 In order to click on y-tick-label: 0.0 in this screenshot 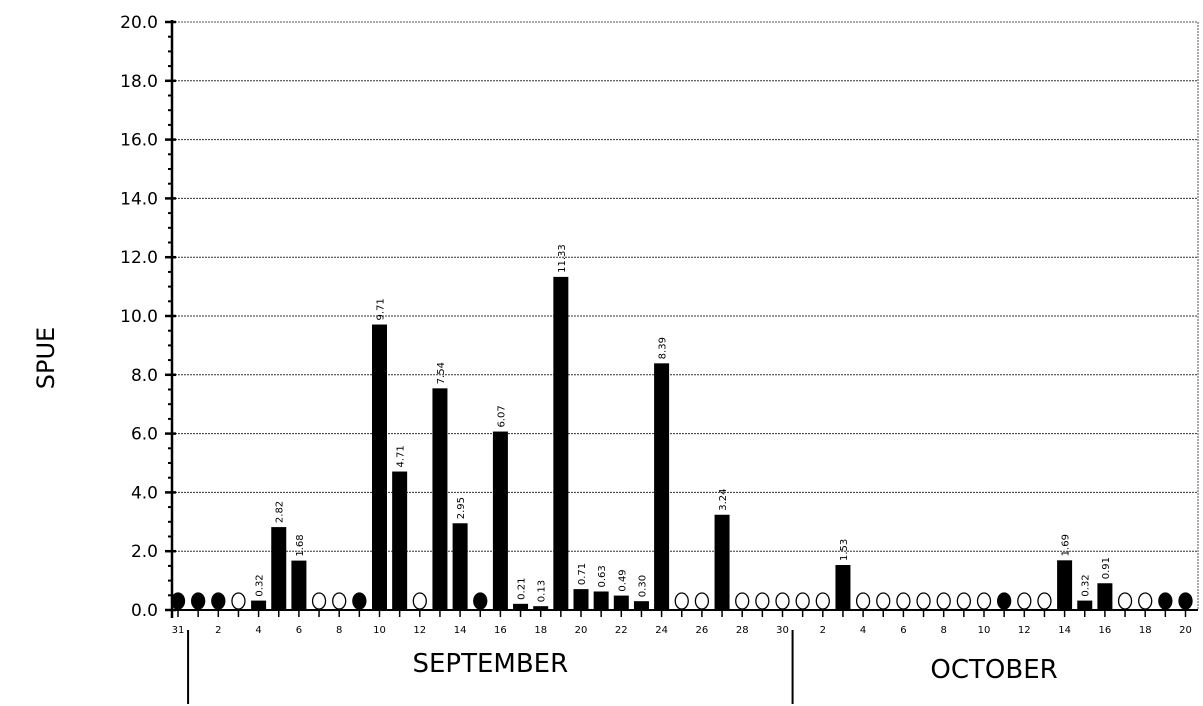, I will do `click(144, 611)`.